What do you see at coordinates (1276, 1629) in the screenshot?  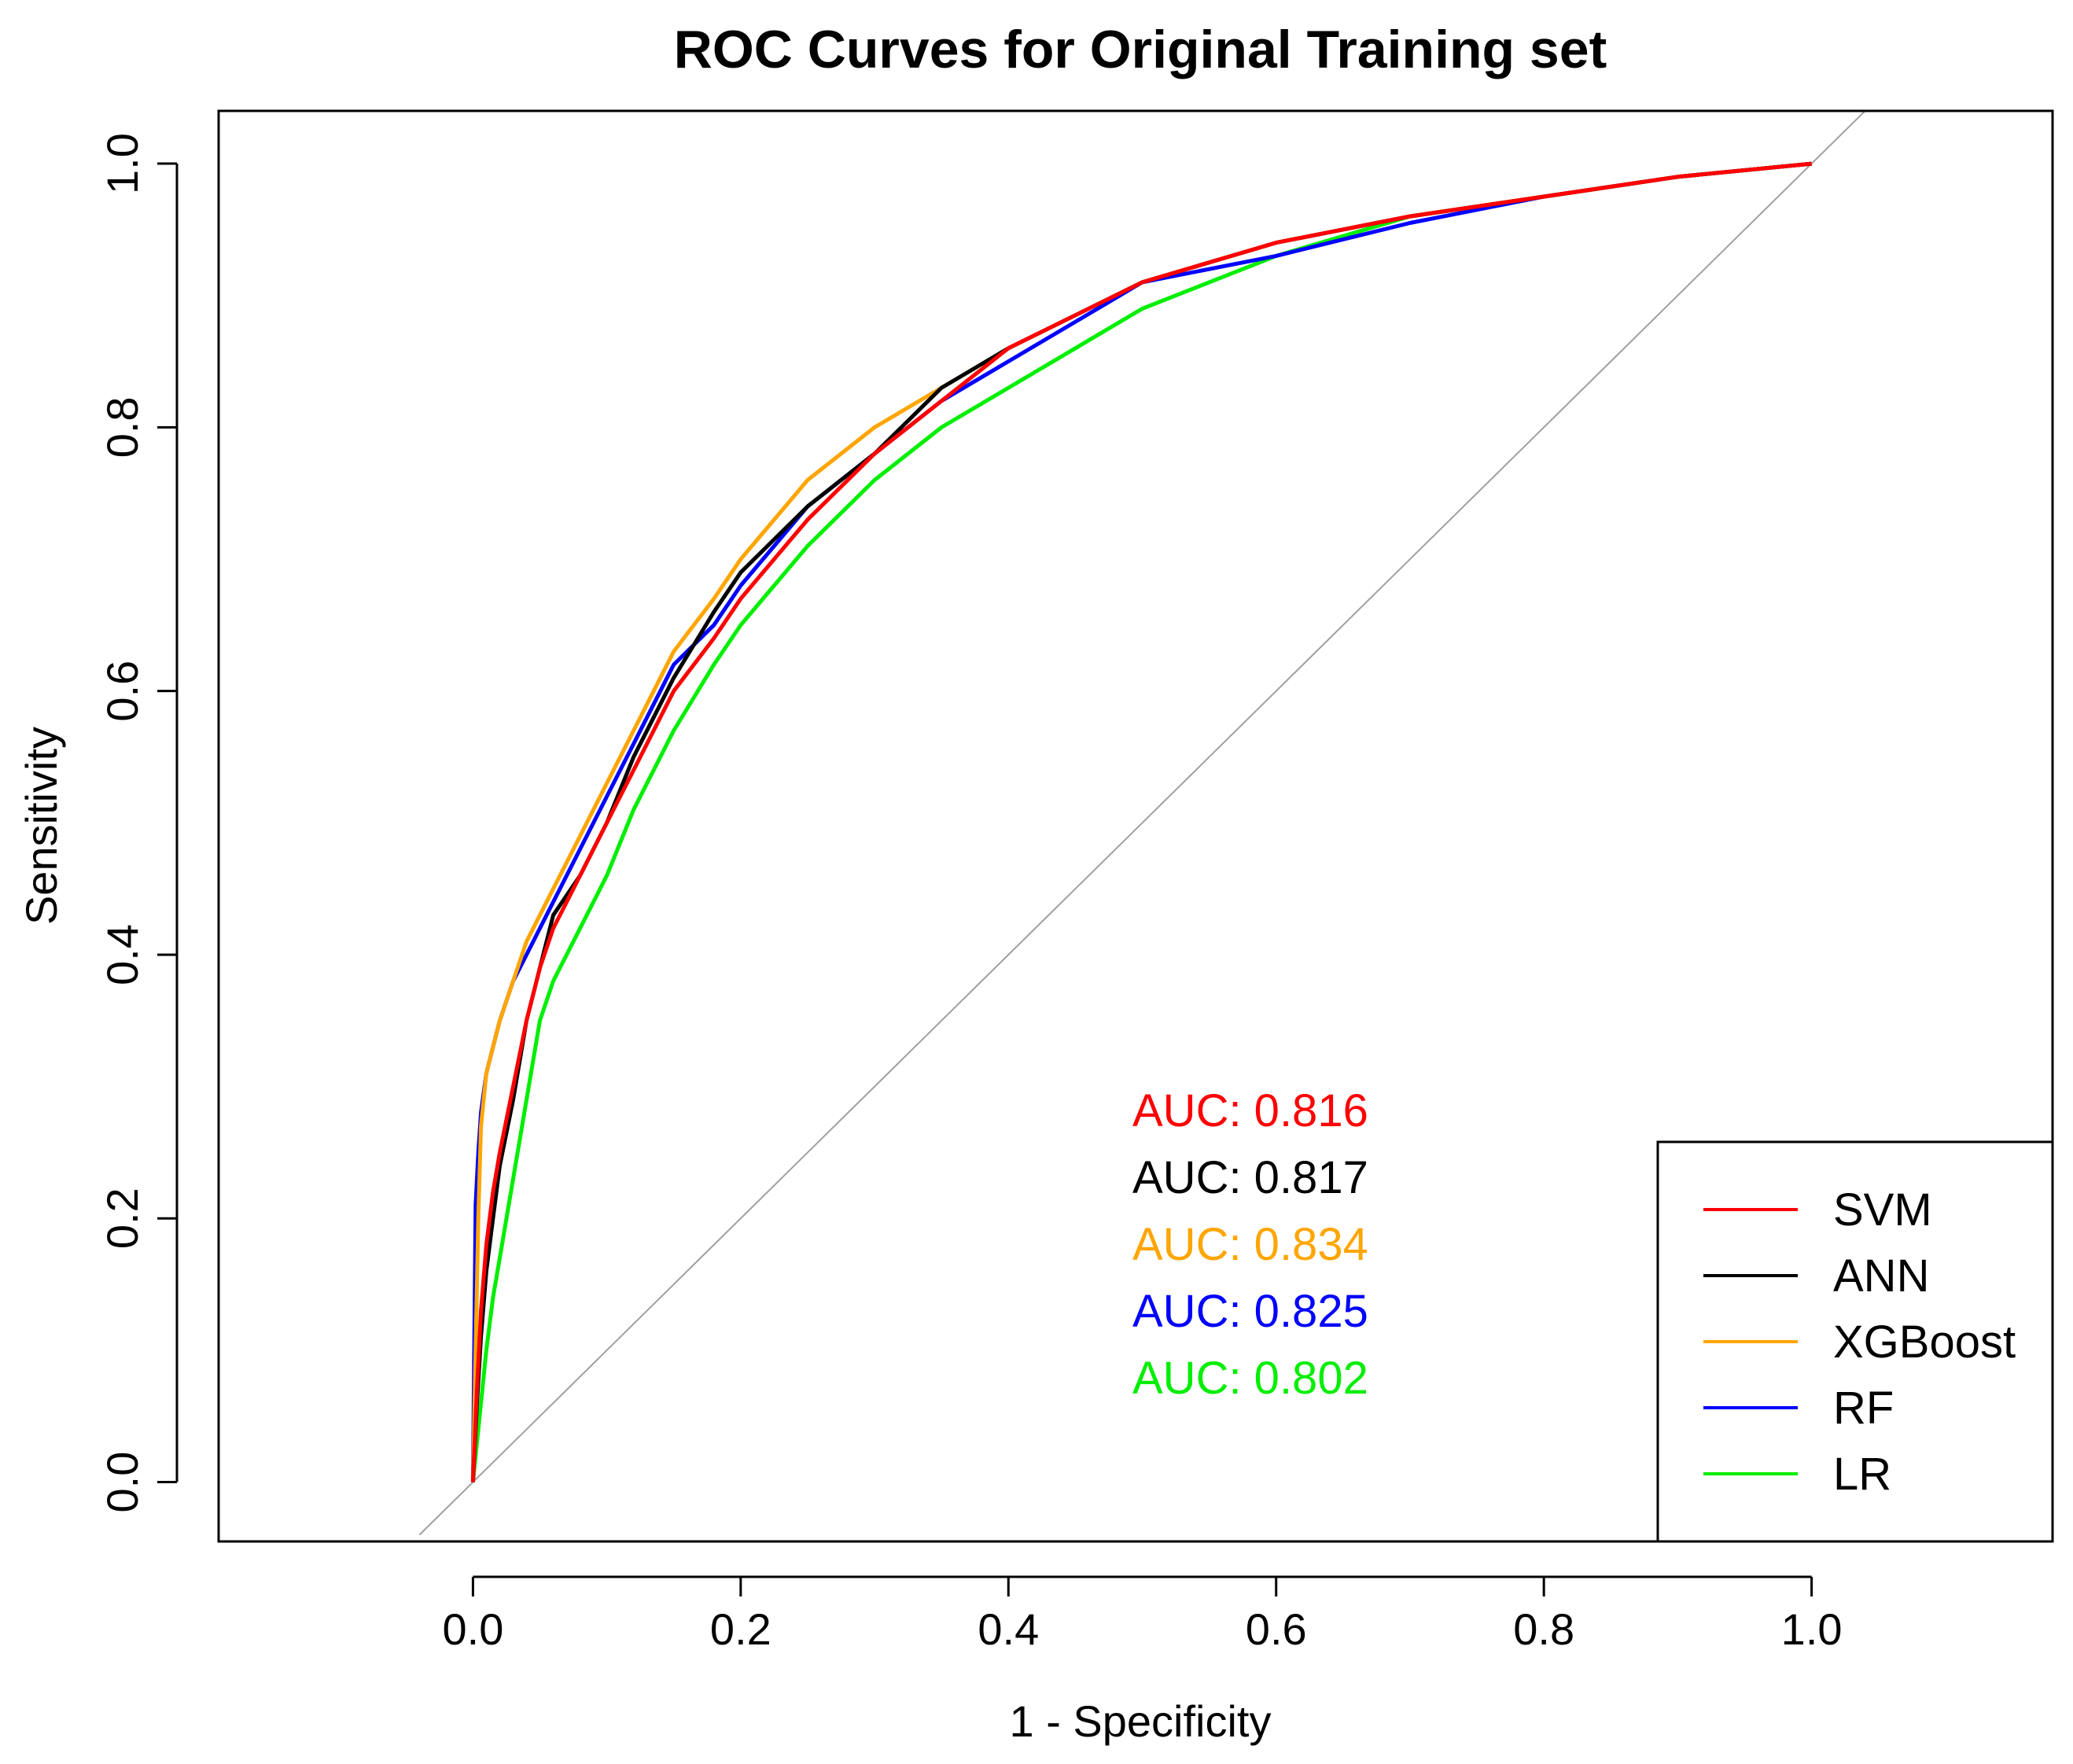 I see `x-tick-label: 0.6` at bounding box center [1276, 1629].